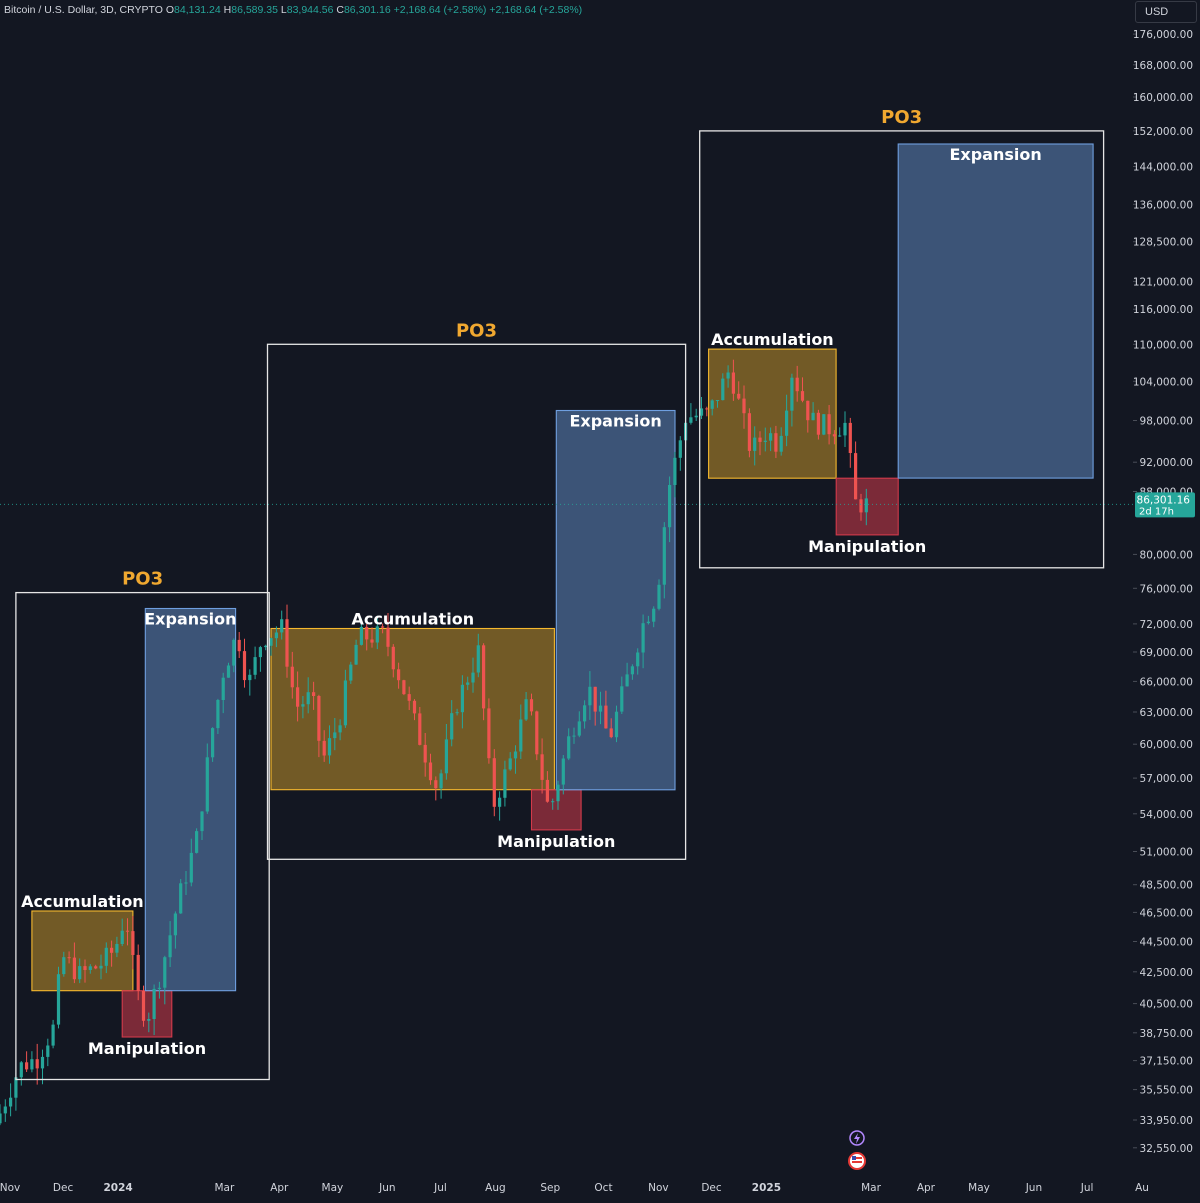 The image size is (1200, 1203). What do you see at coordinates (495, 1188) in the screenshot?
I see `time-tick-label: Aug` at bounding box center [495, 1188].